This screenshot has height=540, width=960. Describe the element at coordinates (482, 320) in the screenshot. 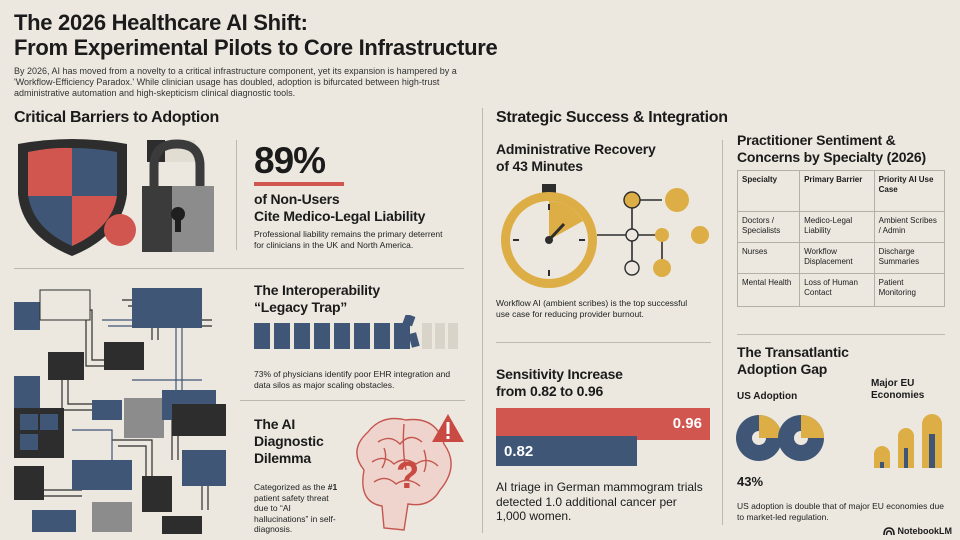

I see `center-divider` at that location.